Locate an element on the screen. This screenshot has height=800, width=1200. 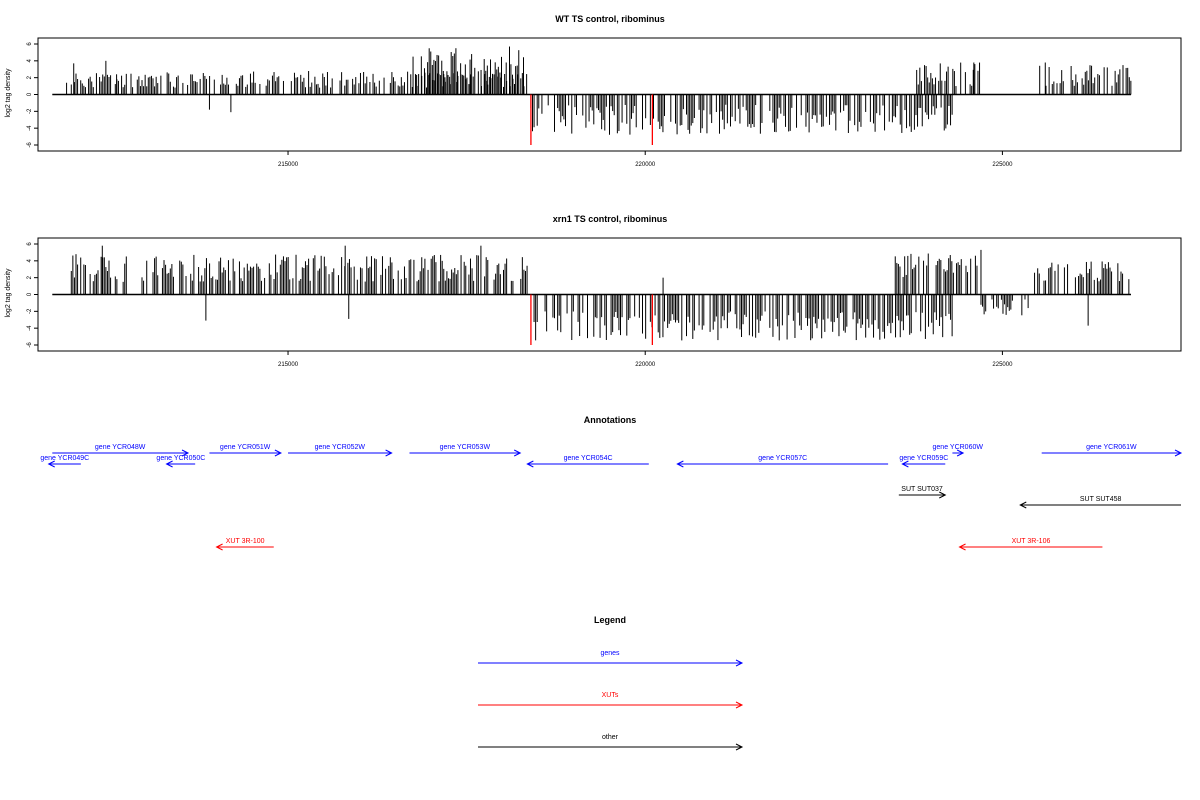
legend-item-xuts: XUTs is located at coordinates (611, 700).